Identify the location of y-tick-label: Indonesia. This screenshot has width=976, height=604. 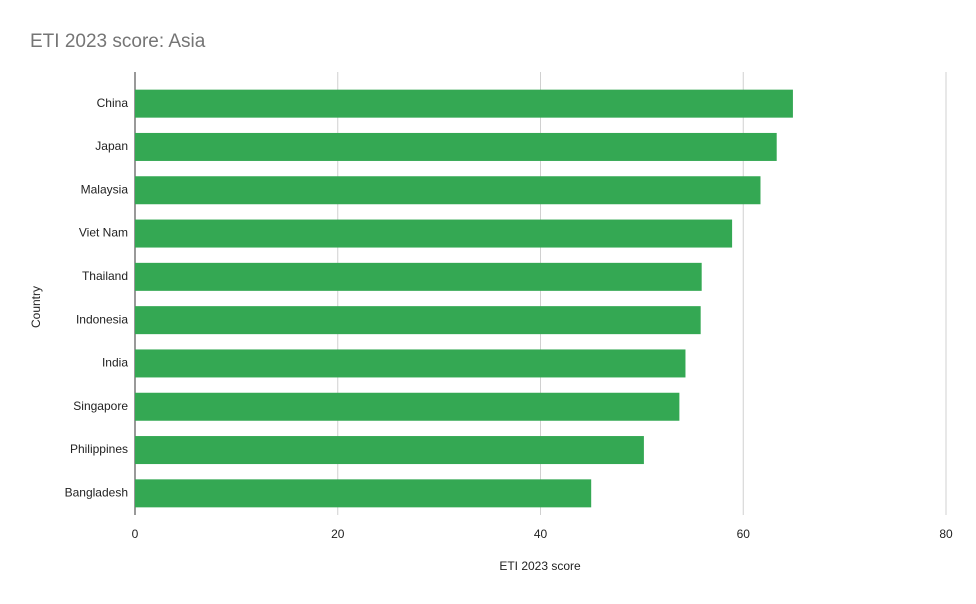
(102, 319).